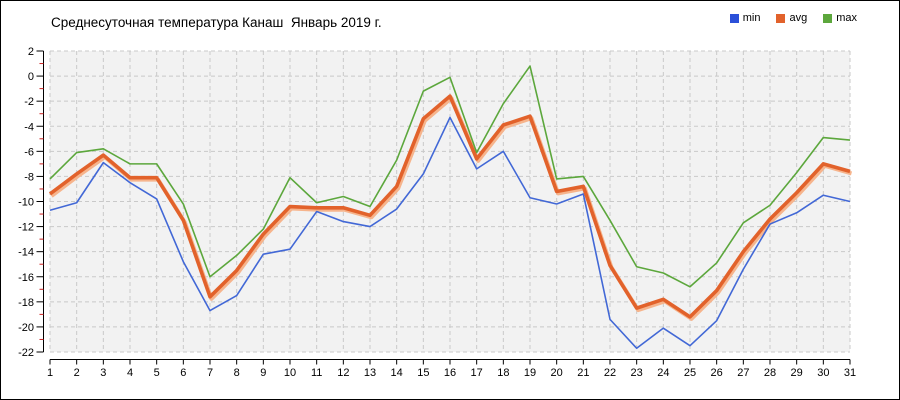 This screenshot has width=900, height=400. What do you see at coordinates (557, 373) in the screenshot?
I see `x-tick-label: 20` at bounding box center [557, 373].